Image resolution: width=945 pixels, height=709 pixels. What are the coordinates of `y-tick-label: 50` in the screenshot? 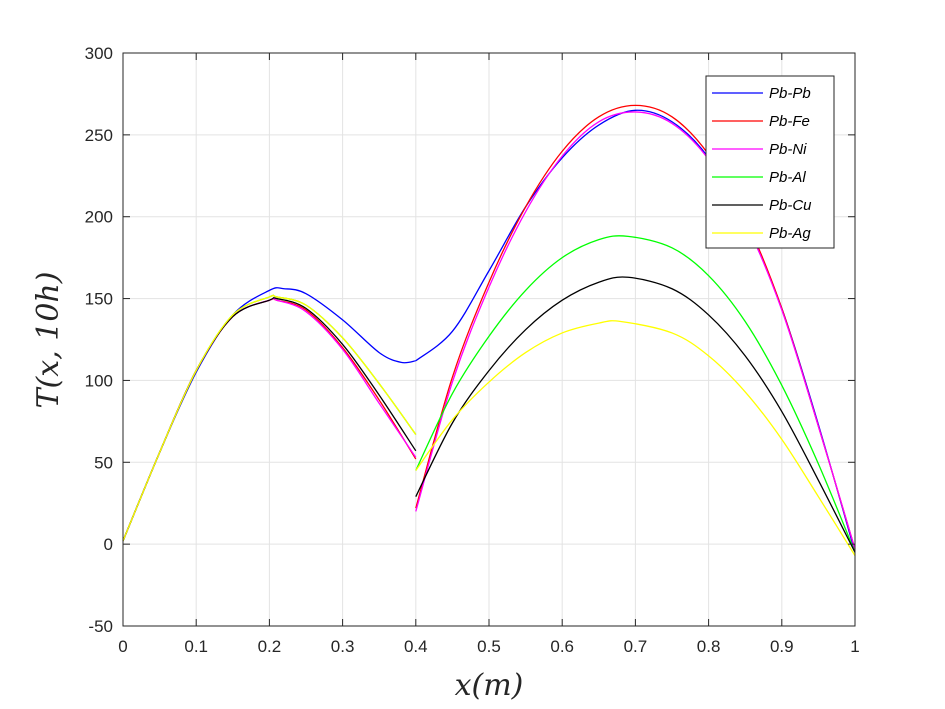 It's located at (103, 462).